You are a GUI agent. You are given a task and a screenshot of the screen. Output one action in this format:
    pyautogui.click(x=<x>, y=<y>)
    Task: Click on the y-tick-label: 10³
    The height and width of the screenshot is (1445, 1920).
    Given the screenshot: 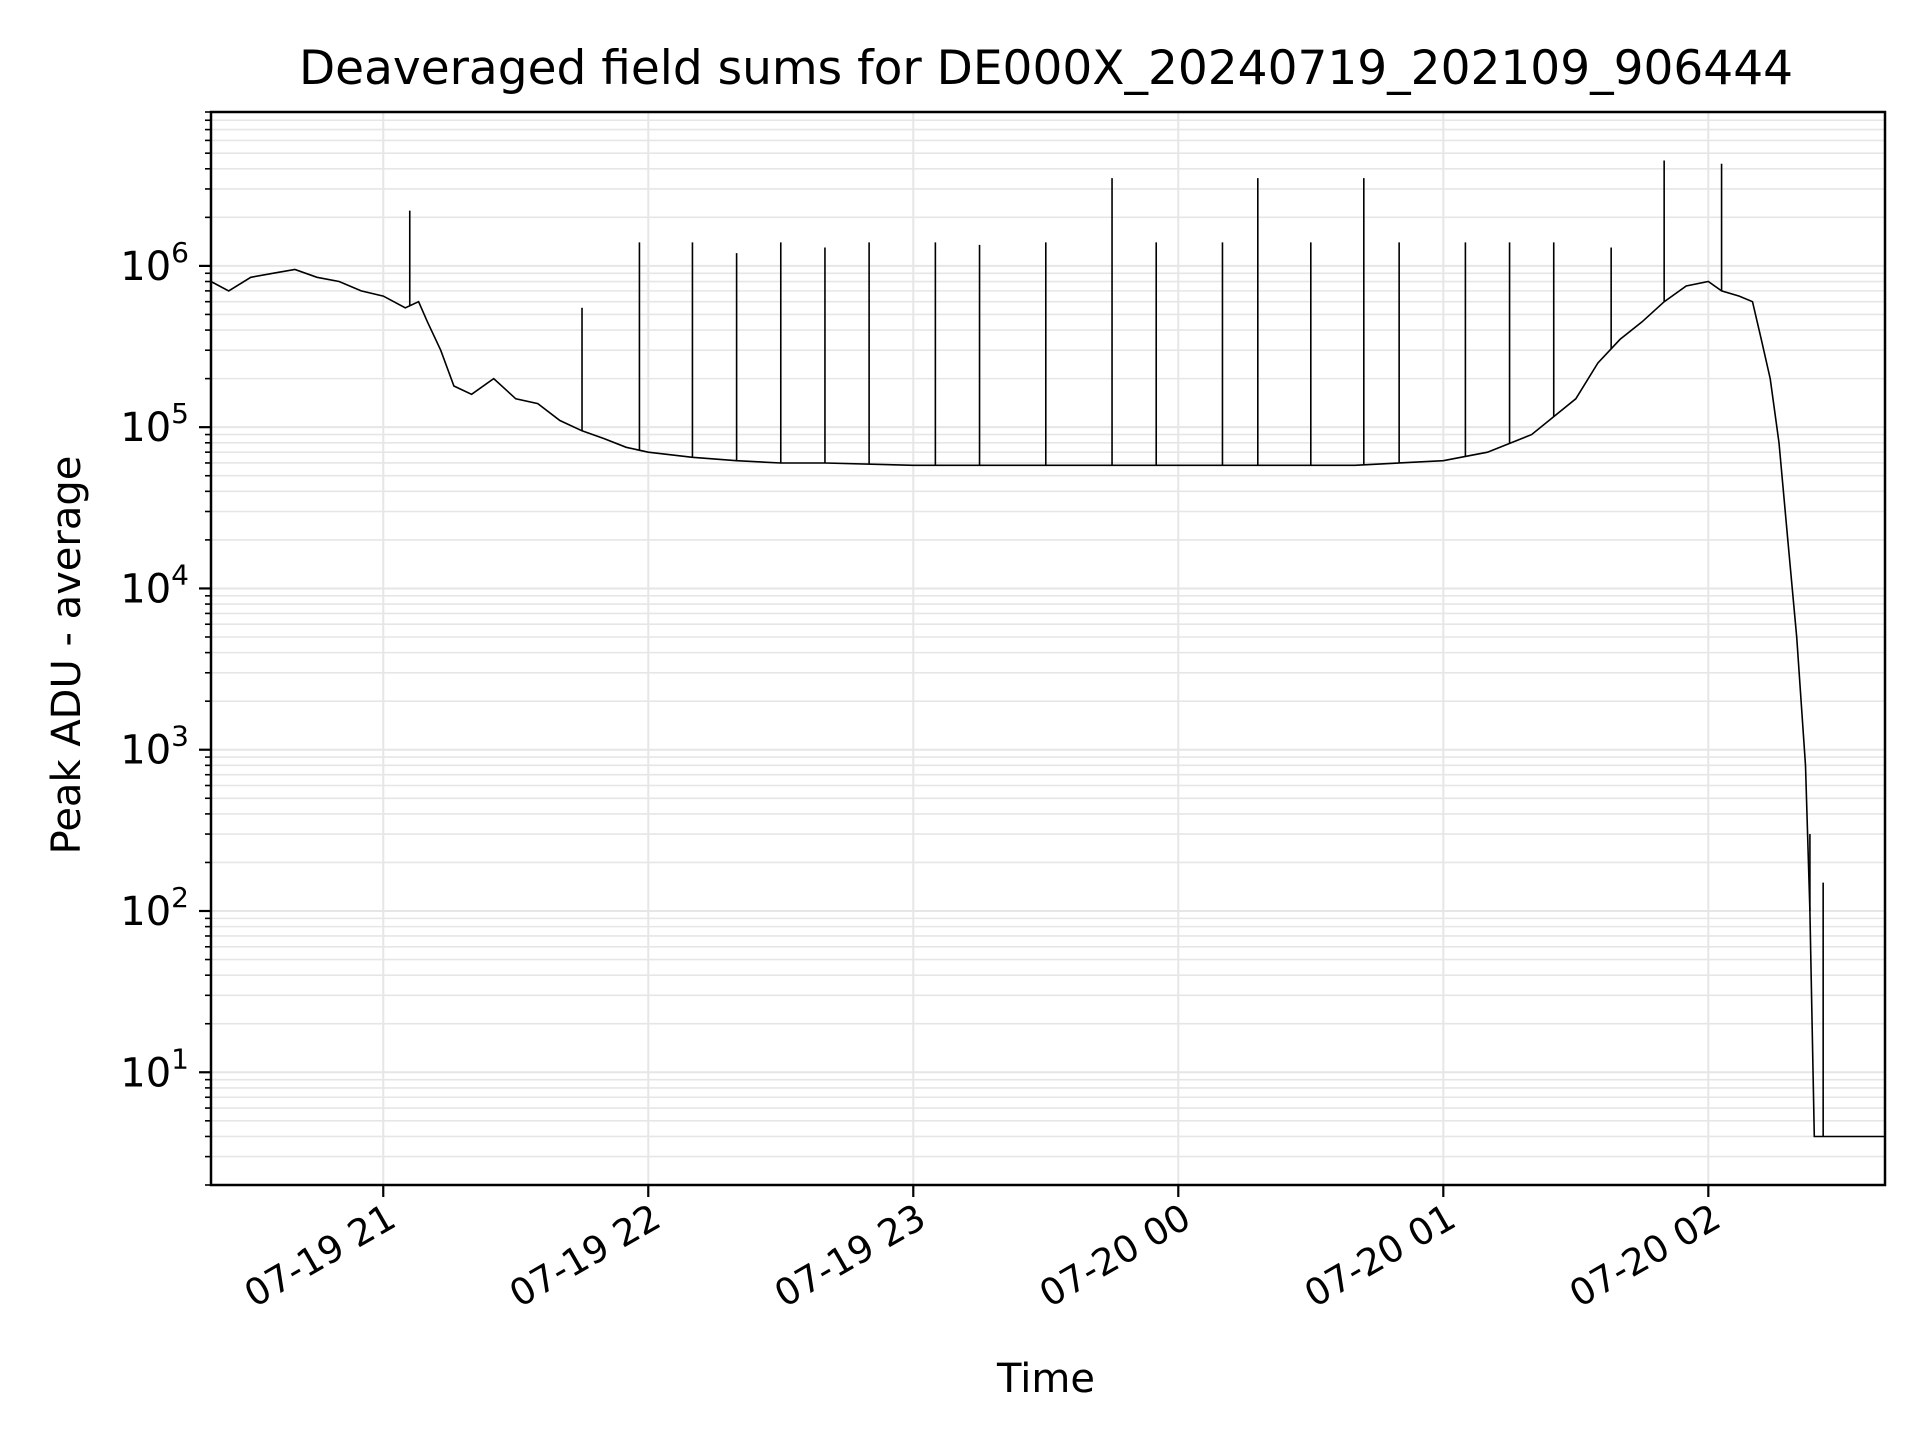 What is the action you would take?
    pyautogui.click(x=154, y=747)
    